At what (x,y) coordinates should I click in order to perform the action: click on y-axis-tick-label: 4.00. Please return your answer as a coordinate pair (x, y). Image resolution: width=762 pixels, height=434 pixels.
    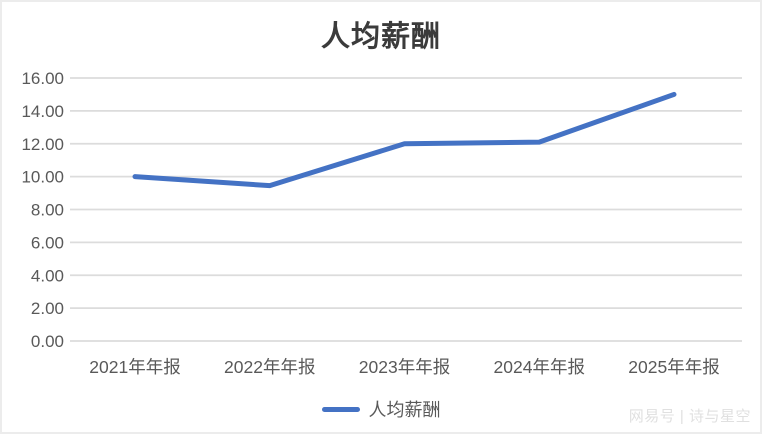
    Looking at the image, I should click on (47, 275).